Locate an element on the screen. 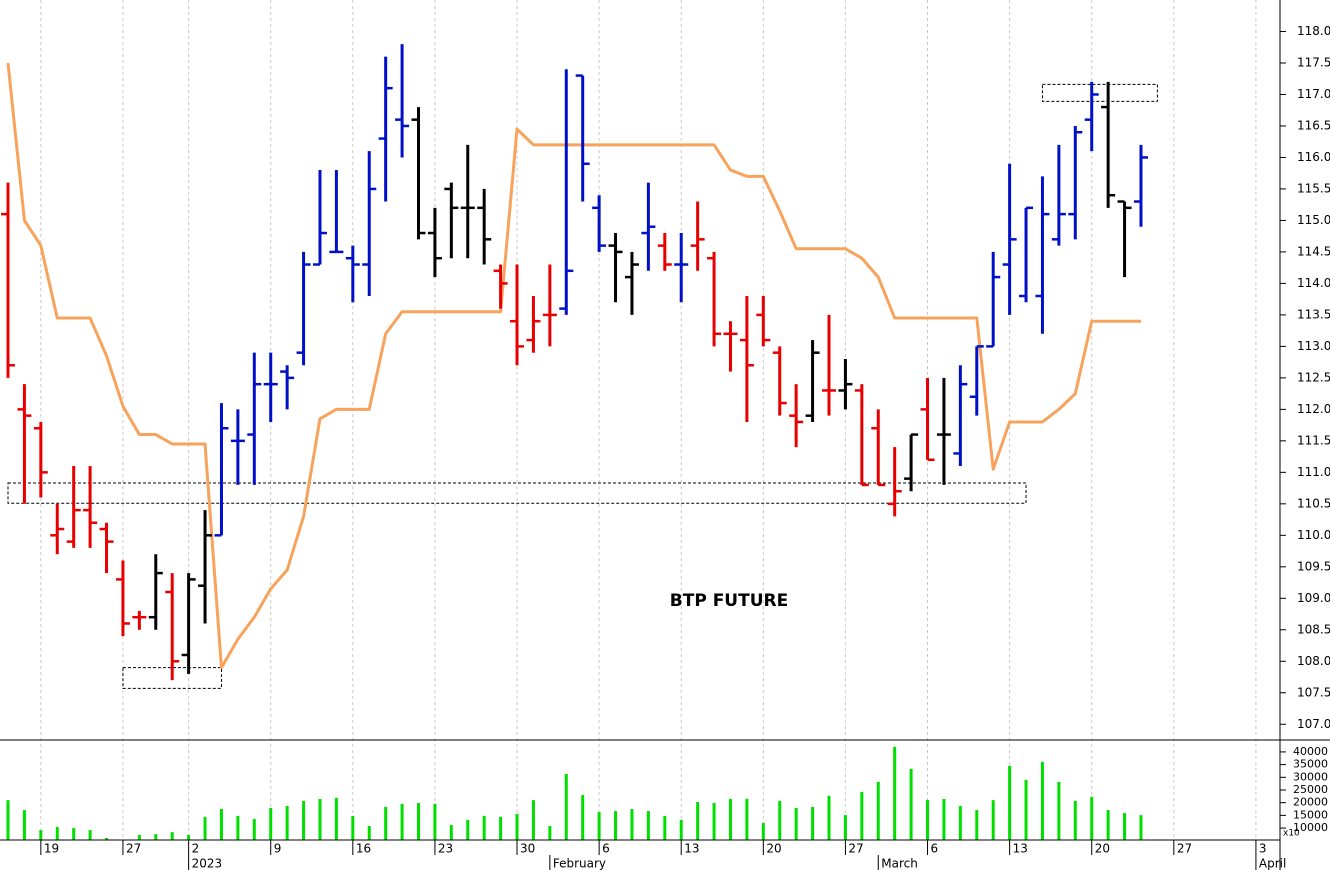  y-tick-label: 15000 is located at coordinates (1310, 814).